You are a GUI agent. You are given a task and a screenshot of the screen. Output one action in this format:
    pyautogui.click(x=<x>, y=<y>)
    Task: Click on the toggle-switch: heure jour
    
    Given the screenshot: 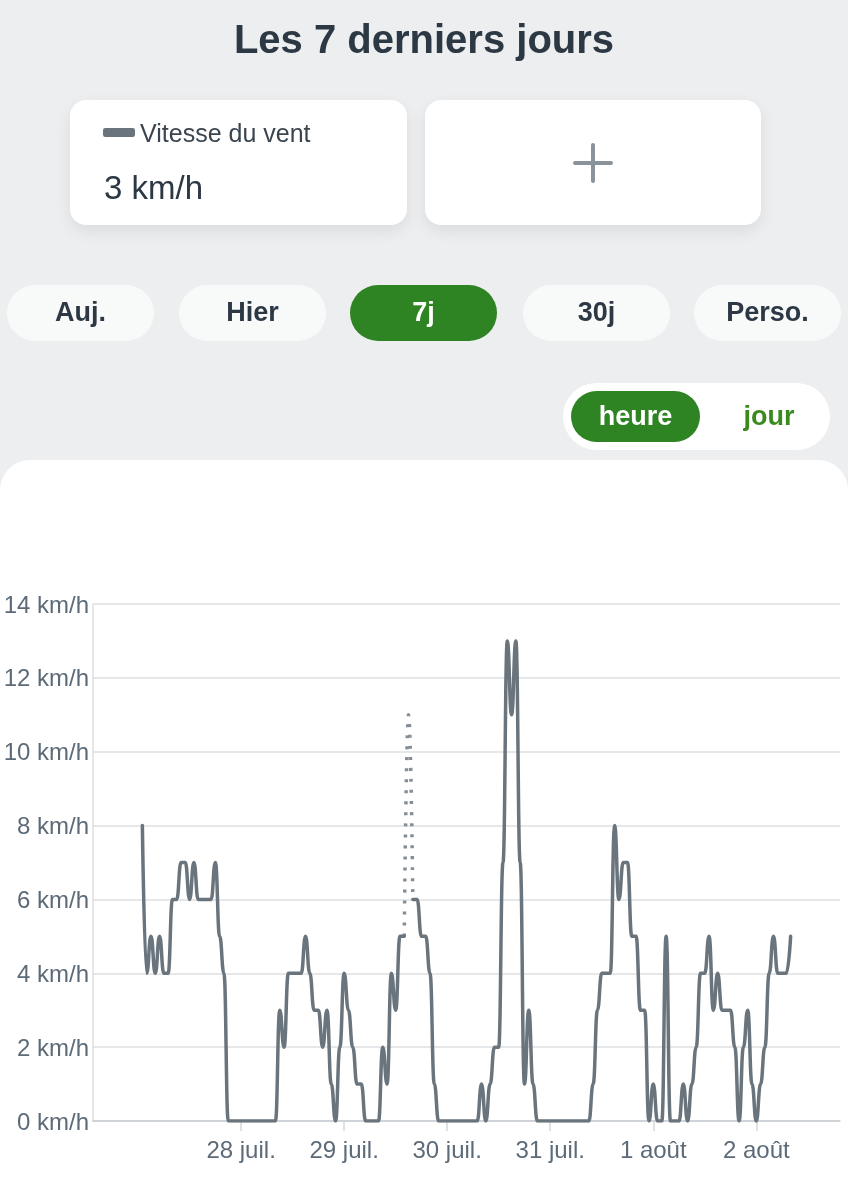 What is the action you would take?
    pyautogui.click(x=696, y=416)
    